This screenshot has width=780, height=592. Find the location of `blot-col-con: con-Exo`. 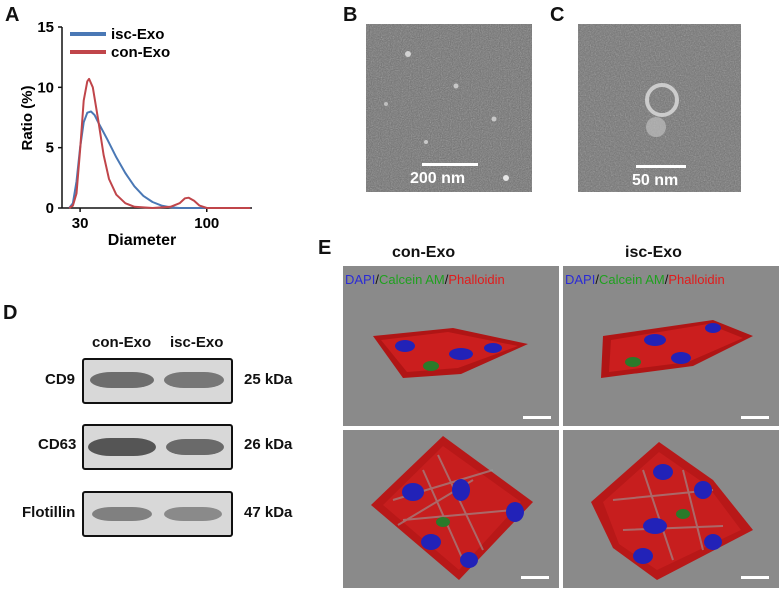

blot-col-con: con-Exo is located at coordinates (122, 342).